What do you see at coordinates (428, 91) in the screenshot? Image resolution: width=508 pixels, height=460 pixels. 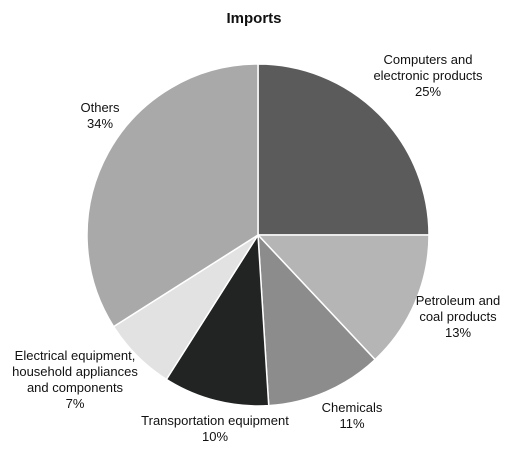 I see `value-label: 25%` at bounding box center [428, 91].